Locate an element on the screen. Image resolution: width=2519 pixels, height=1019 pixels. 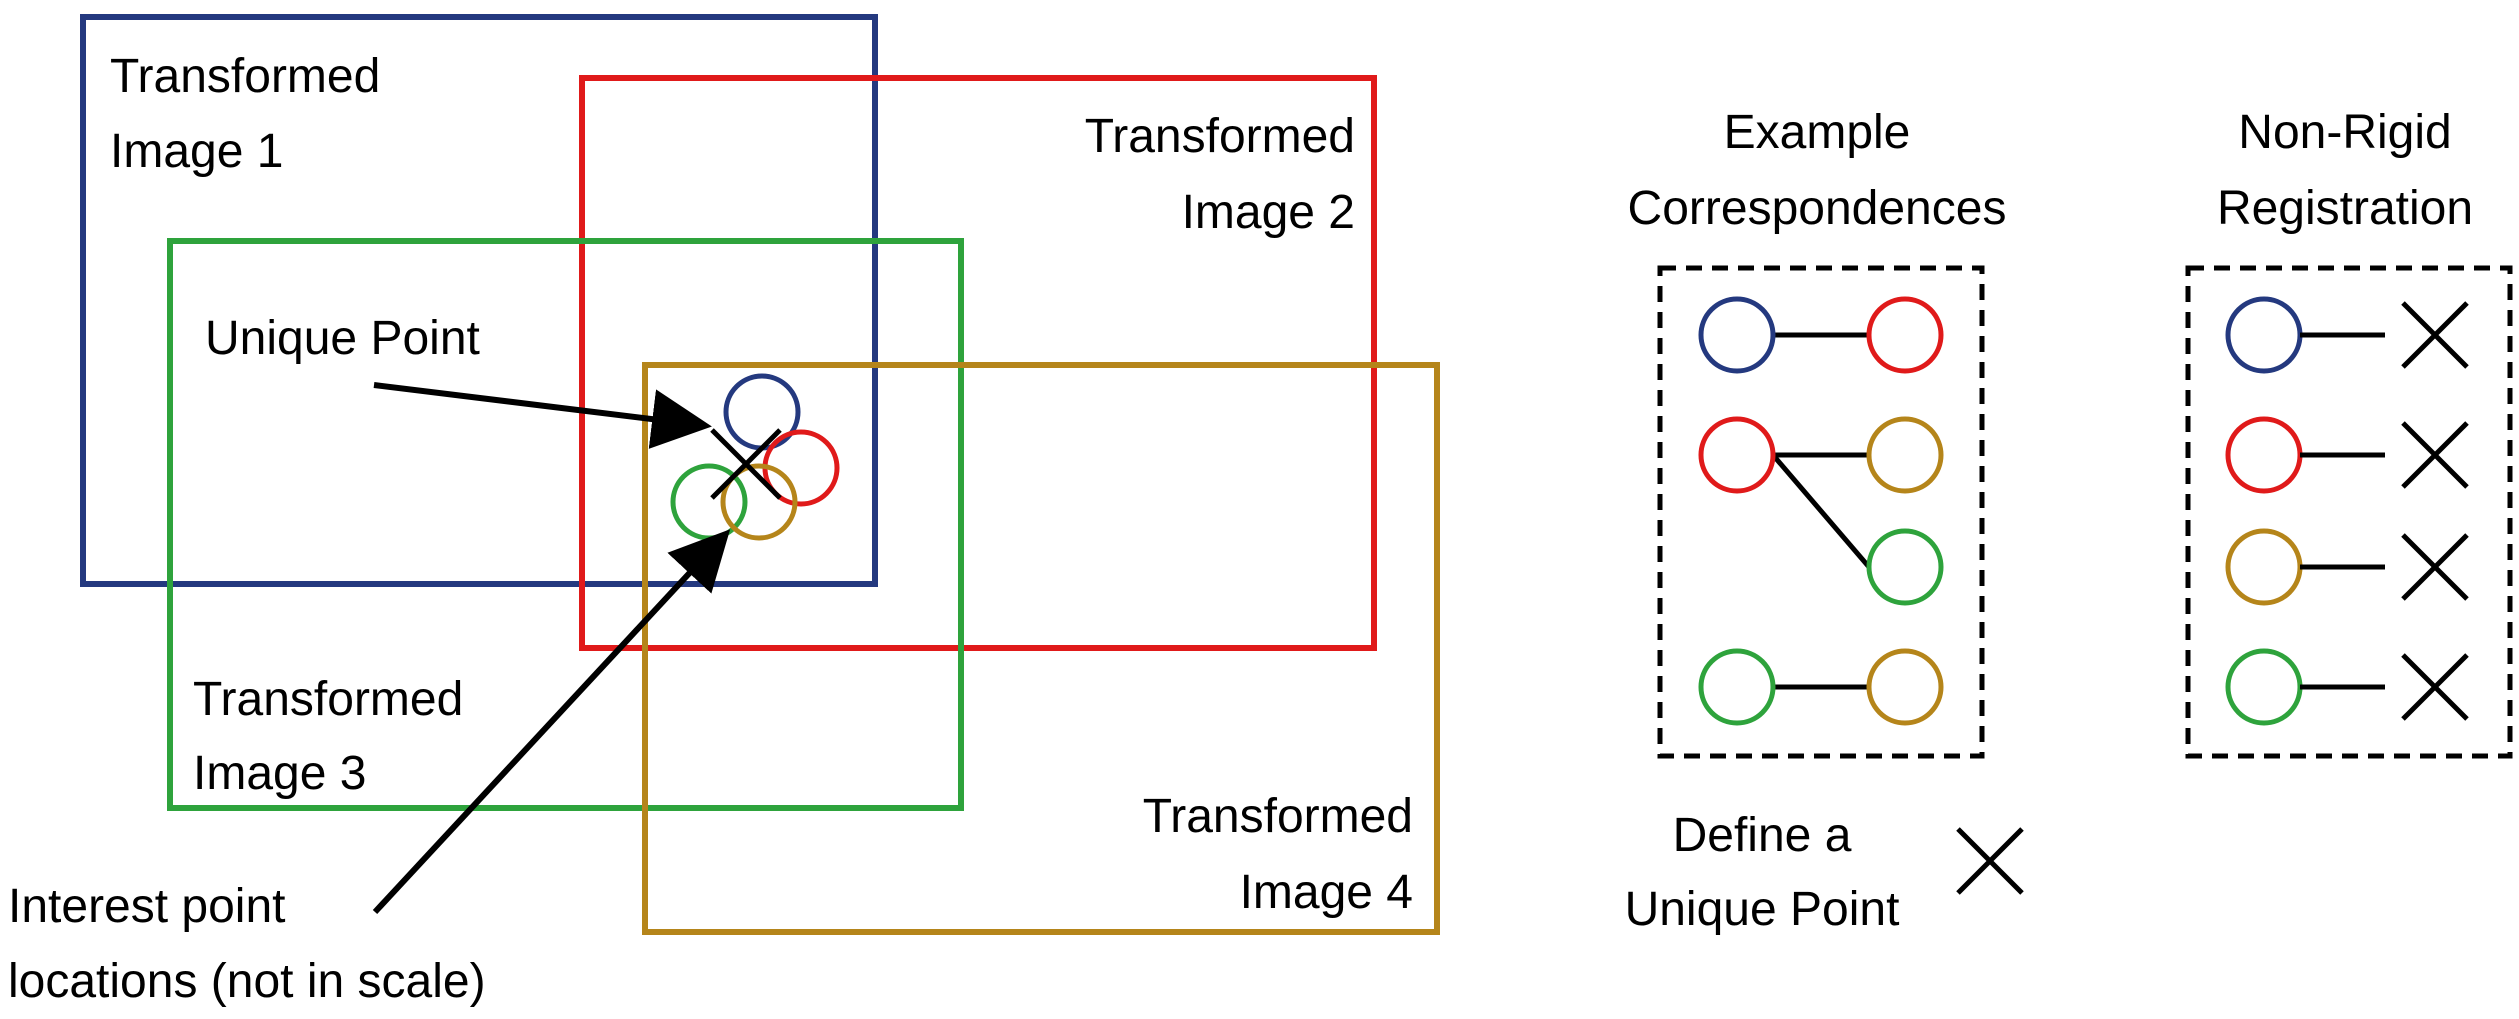
interest-point-label-line1: Interest point is located at coordinates (147, 906).